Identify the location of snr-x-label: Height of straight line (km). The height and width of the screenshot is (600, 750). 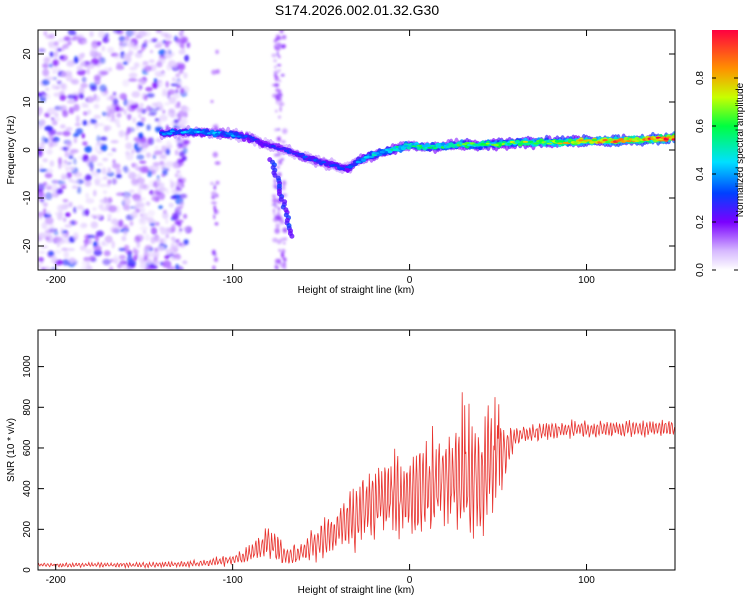
(356, 590).